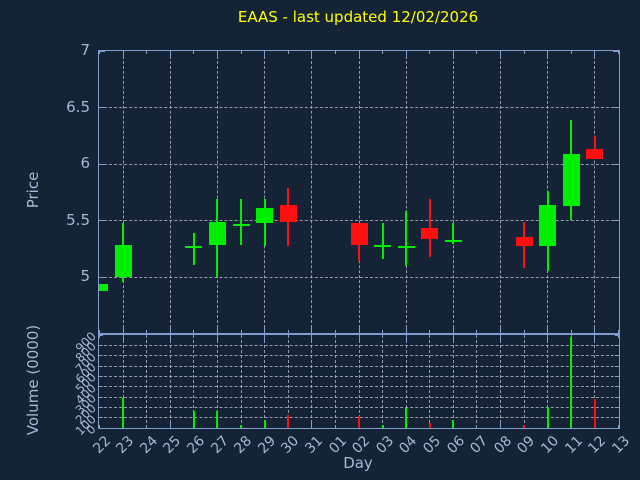  Describe the element at coordinates (85, 163) in the screenshot. I see `price-tick-label: 6` at that location.